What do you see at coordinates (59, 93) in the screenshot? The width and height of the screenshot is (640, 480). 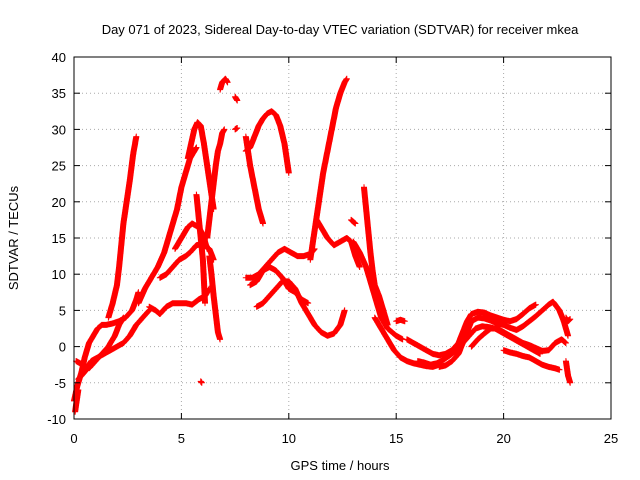 I see `y-tick-label: 35` at bounding box center [59, 93].